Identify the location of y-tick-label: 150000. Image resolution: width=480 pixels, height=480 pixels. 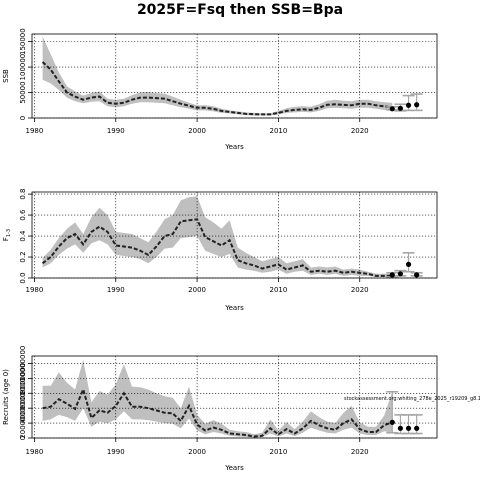
(23, 41).